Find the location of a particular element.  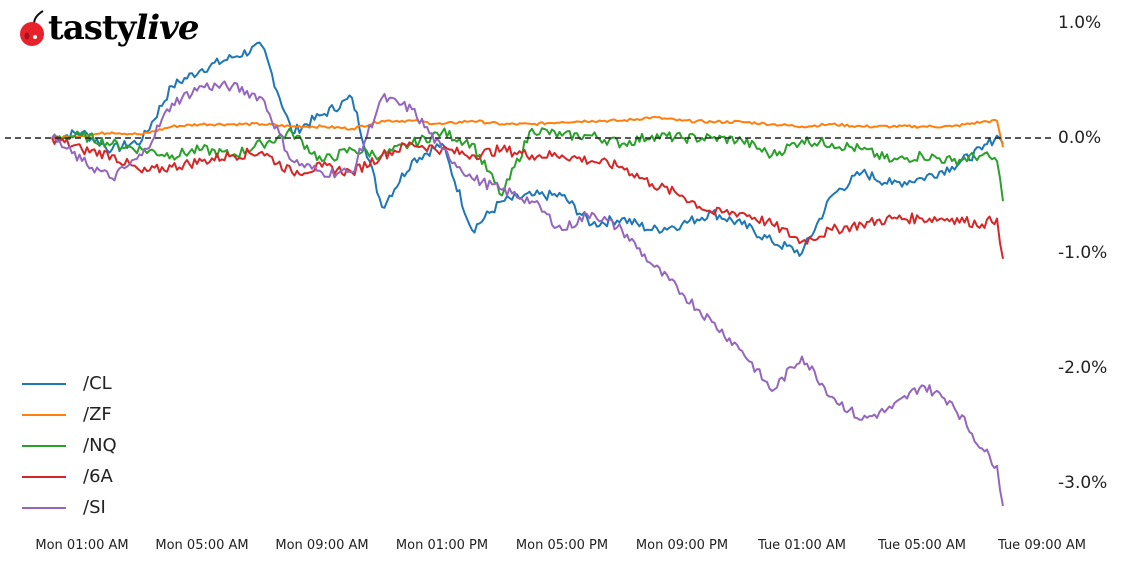

x-tick-label: Tue 09:00 AM is located at coordinates (1042, 545).